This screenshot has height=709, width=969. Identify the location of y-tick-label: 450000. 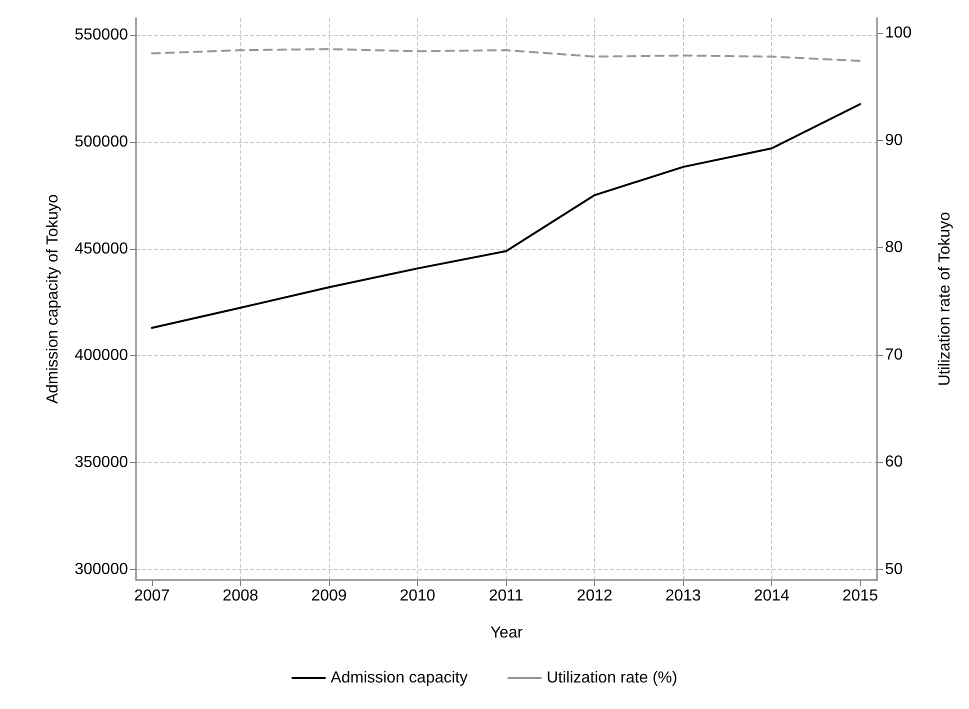
(101, 249).